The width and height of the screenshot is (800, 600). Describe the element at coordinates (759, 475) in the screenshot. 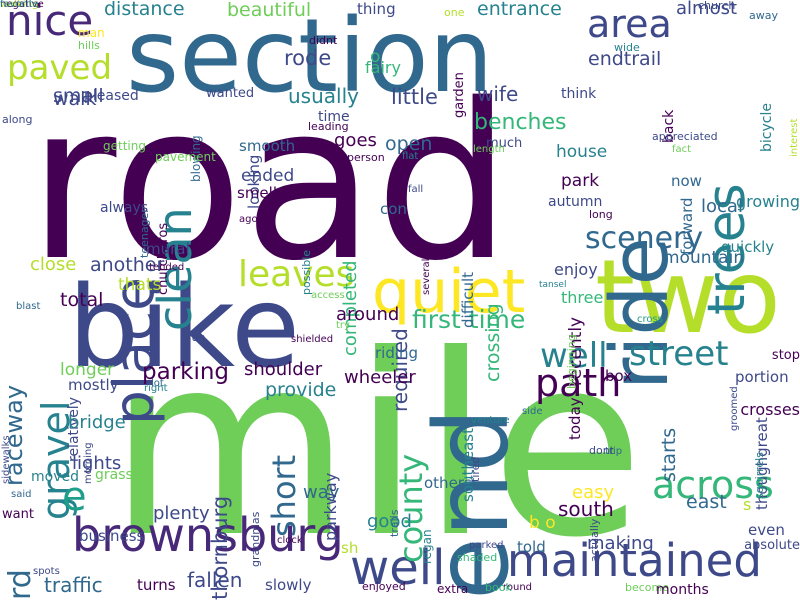

I see `word-squirrels: squirrels` at that location.